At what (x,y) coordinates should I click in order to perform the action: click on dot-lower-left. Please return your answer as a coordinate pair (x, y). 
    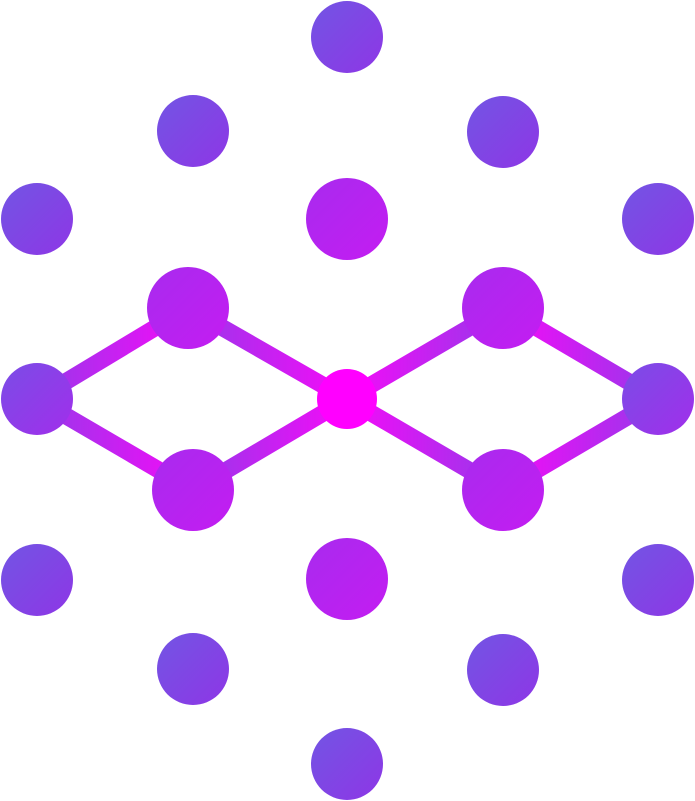
    Looking at the image, I should click on (193, 669).